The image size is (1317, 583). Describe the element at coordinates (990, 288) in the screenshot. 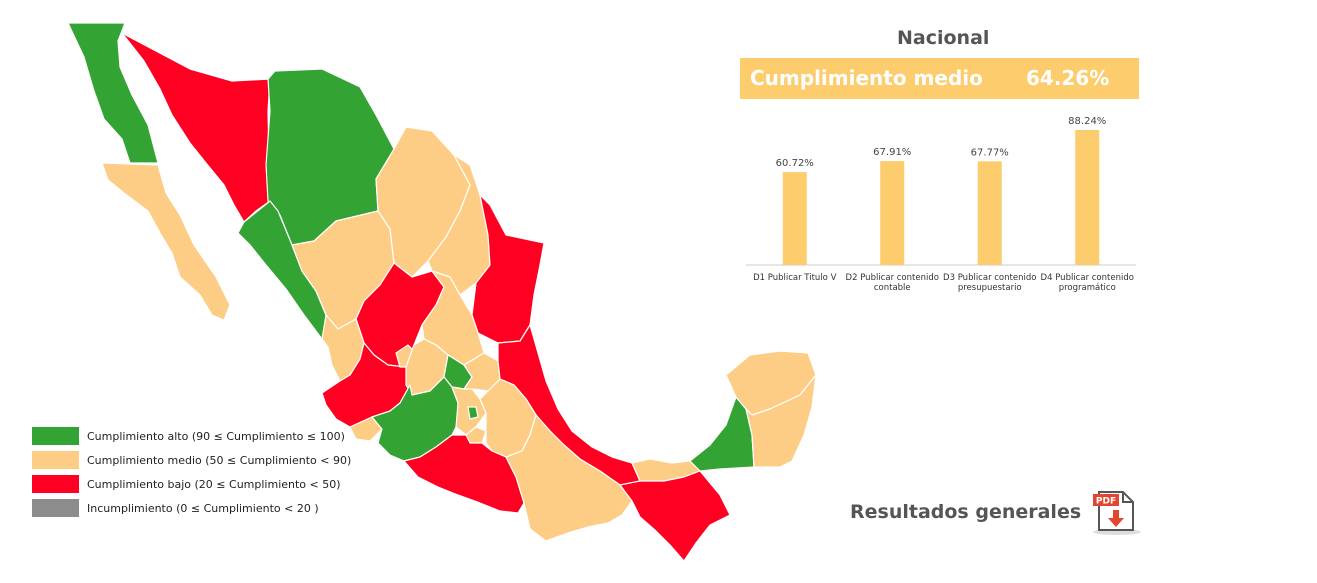

I see `x-tick-label: presupuestario` at that location.